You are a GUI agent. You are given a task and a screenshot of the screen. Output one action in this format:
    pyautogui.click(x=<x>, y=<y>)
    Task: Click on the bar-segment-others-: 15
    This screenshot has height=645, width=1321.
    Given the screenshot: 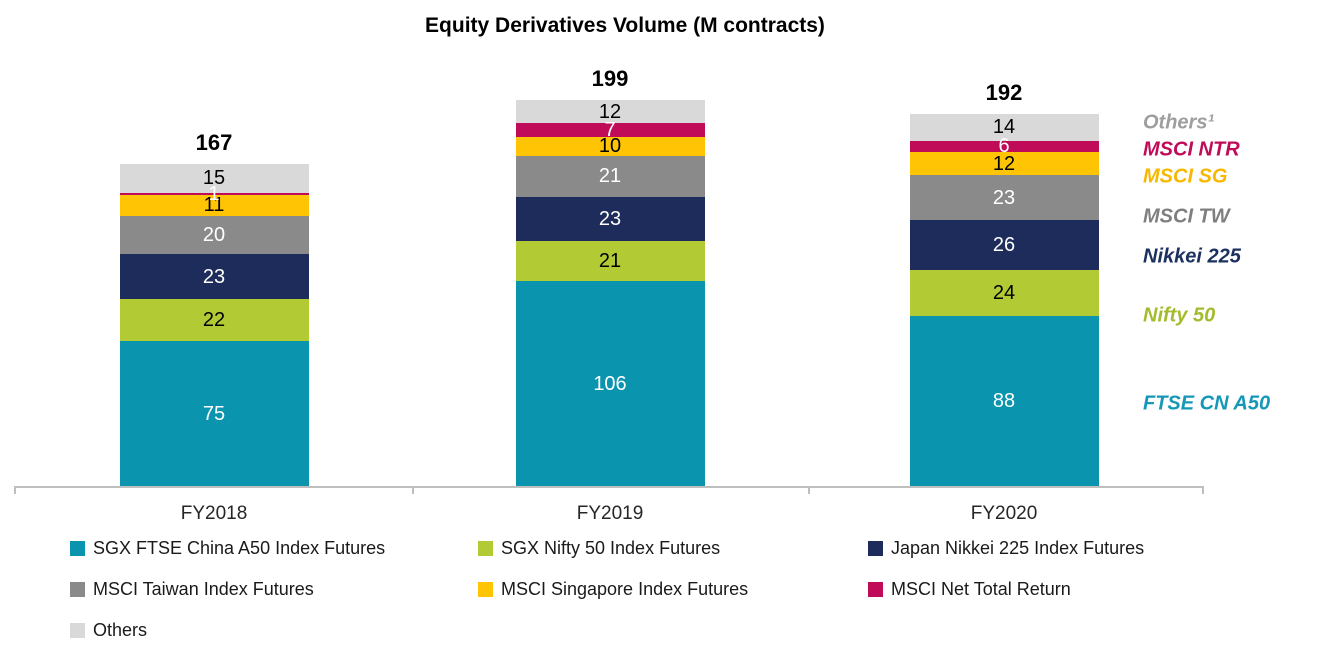 What is the action you would take?
    pyautogui.click(x=214, y=178)
    